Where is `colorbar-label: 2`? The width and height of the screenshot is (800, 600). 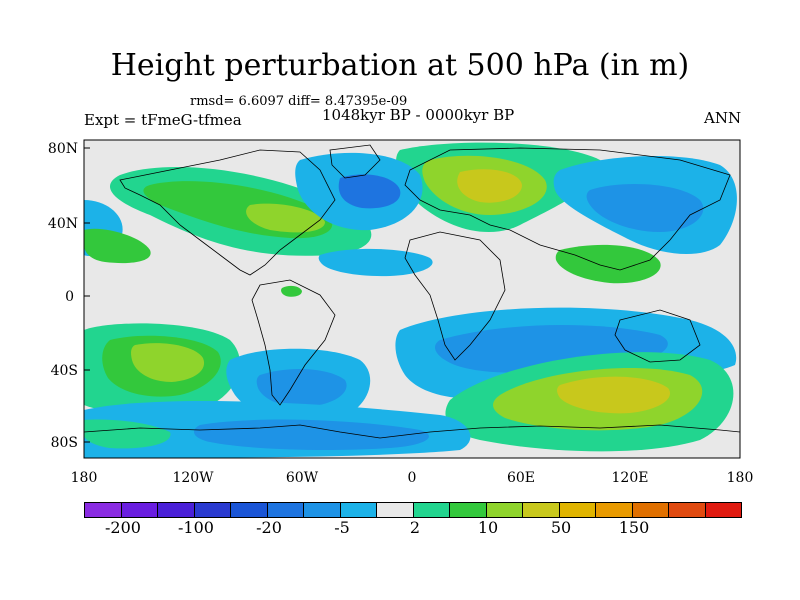
colorbar-label: 2 is located at coordinates (415, 527).